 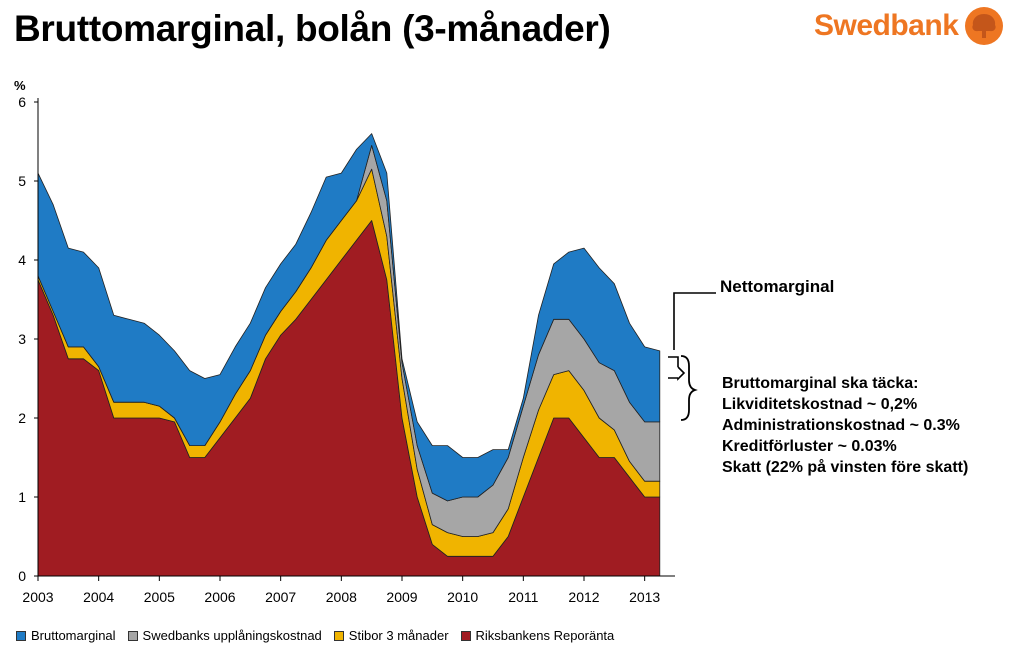 I want to click on gross-note-line: Skatt (22% på vinsten före skatt), so click(x=845, y=467).